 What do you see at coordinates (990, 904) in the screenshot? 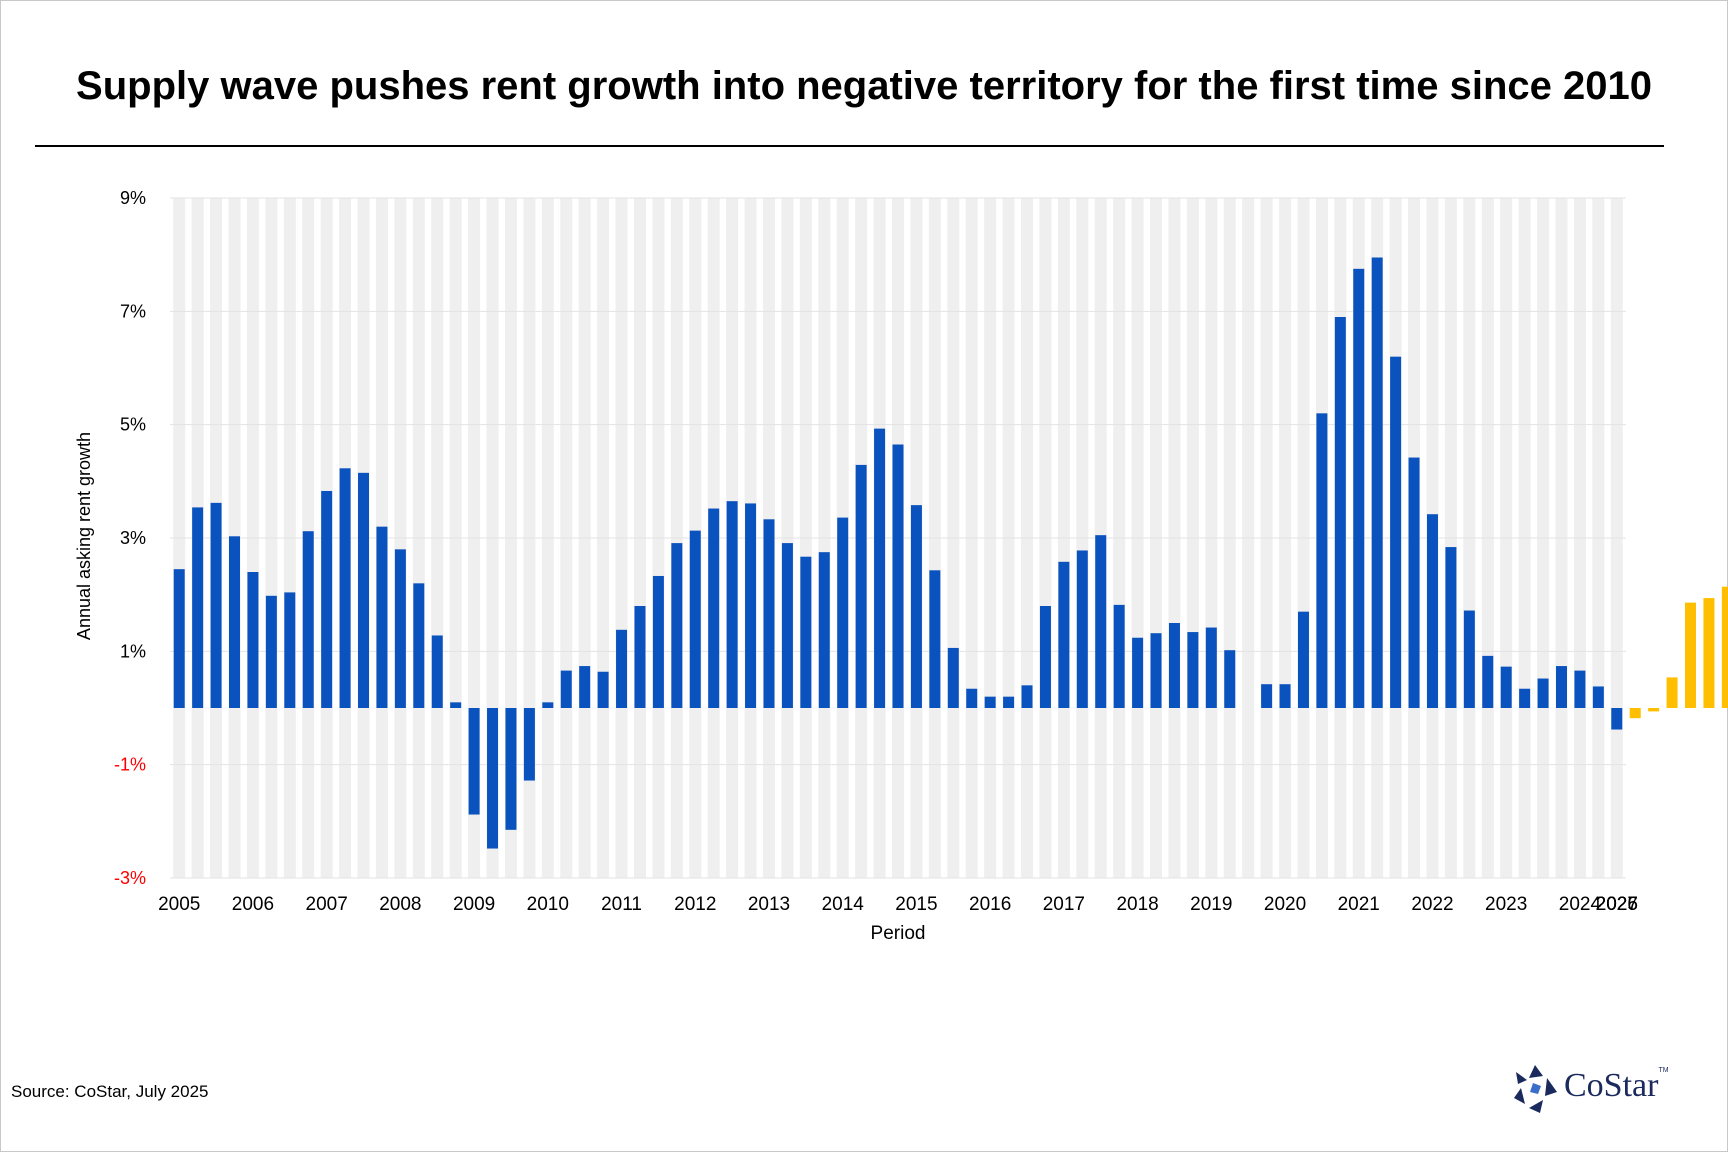
I see `x-tick-label: 2016` at bounding box center [990, 904].